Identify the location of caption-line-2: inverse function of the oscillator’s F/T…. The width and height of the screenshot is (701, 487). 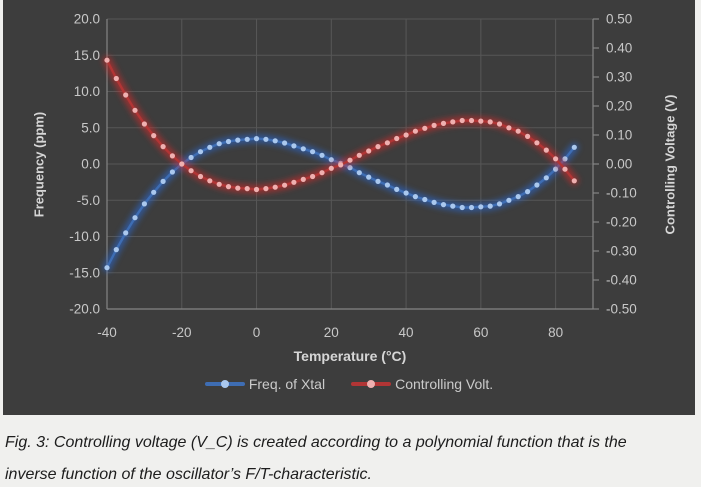
(188, 474).